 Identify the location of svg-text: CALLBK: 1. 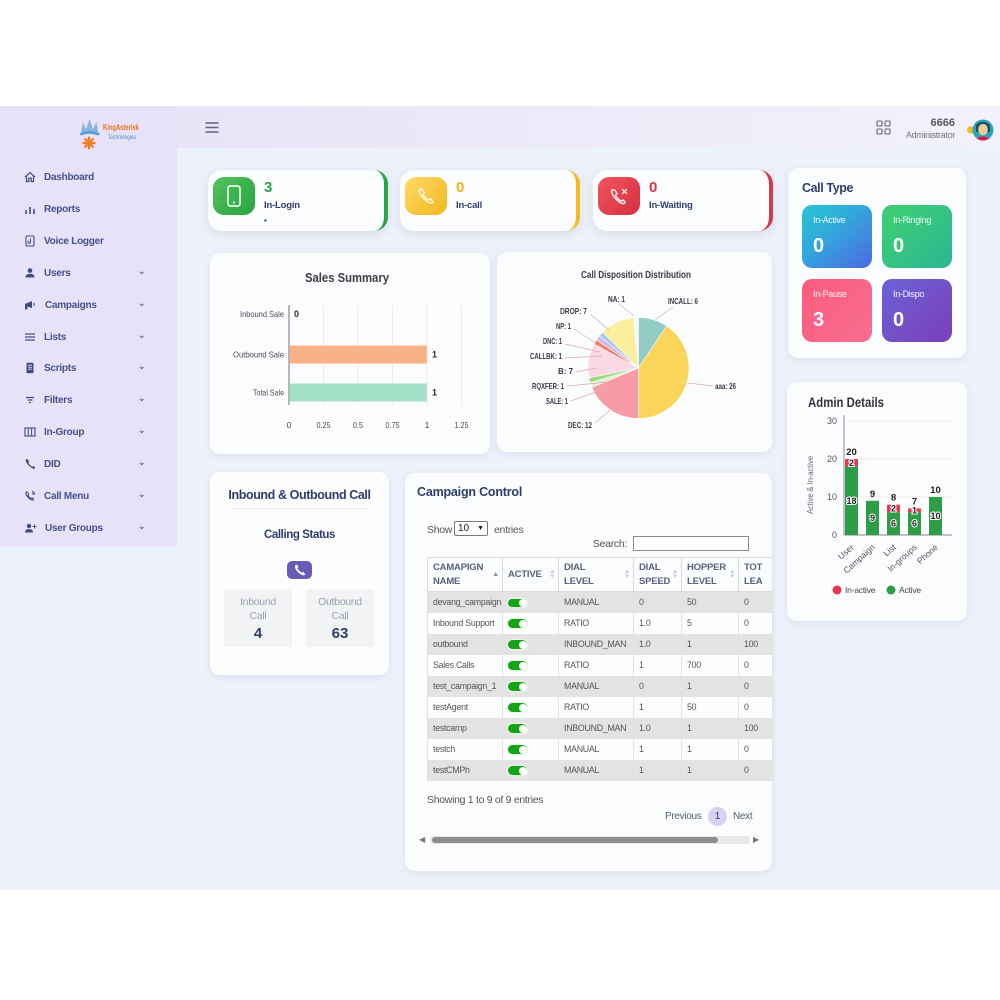
(546, 356).